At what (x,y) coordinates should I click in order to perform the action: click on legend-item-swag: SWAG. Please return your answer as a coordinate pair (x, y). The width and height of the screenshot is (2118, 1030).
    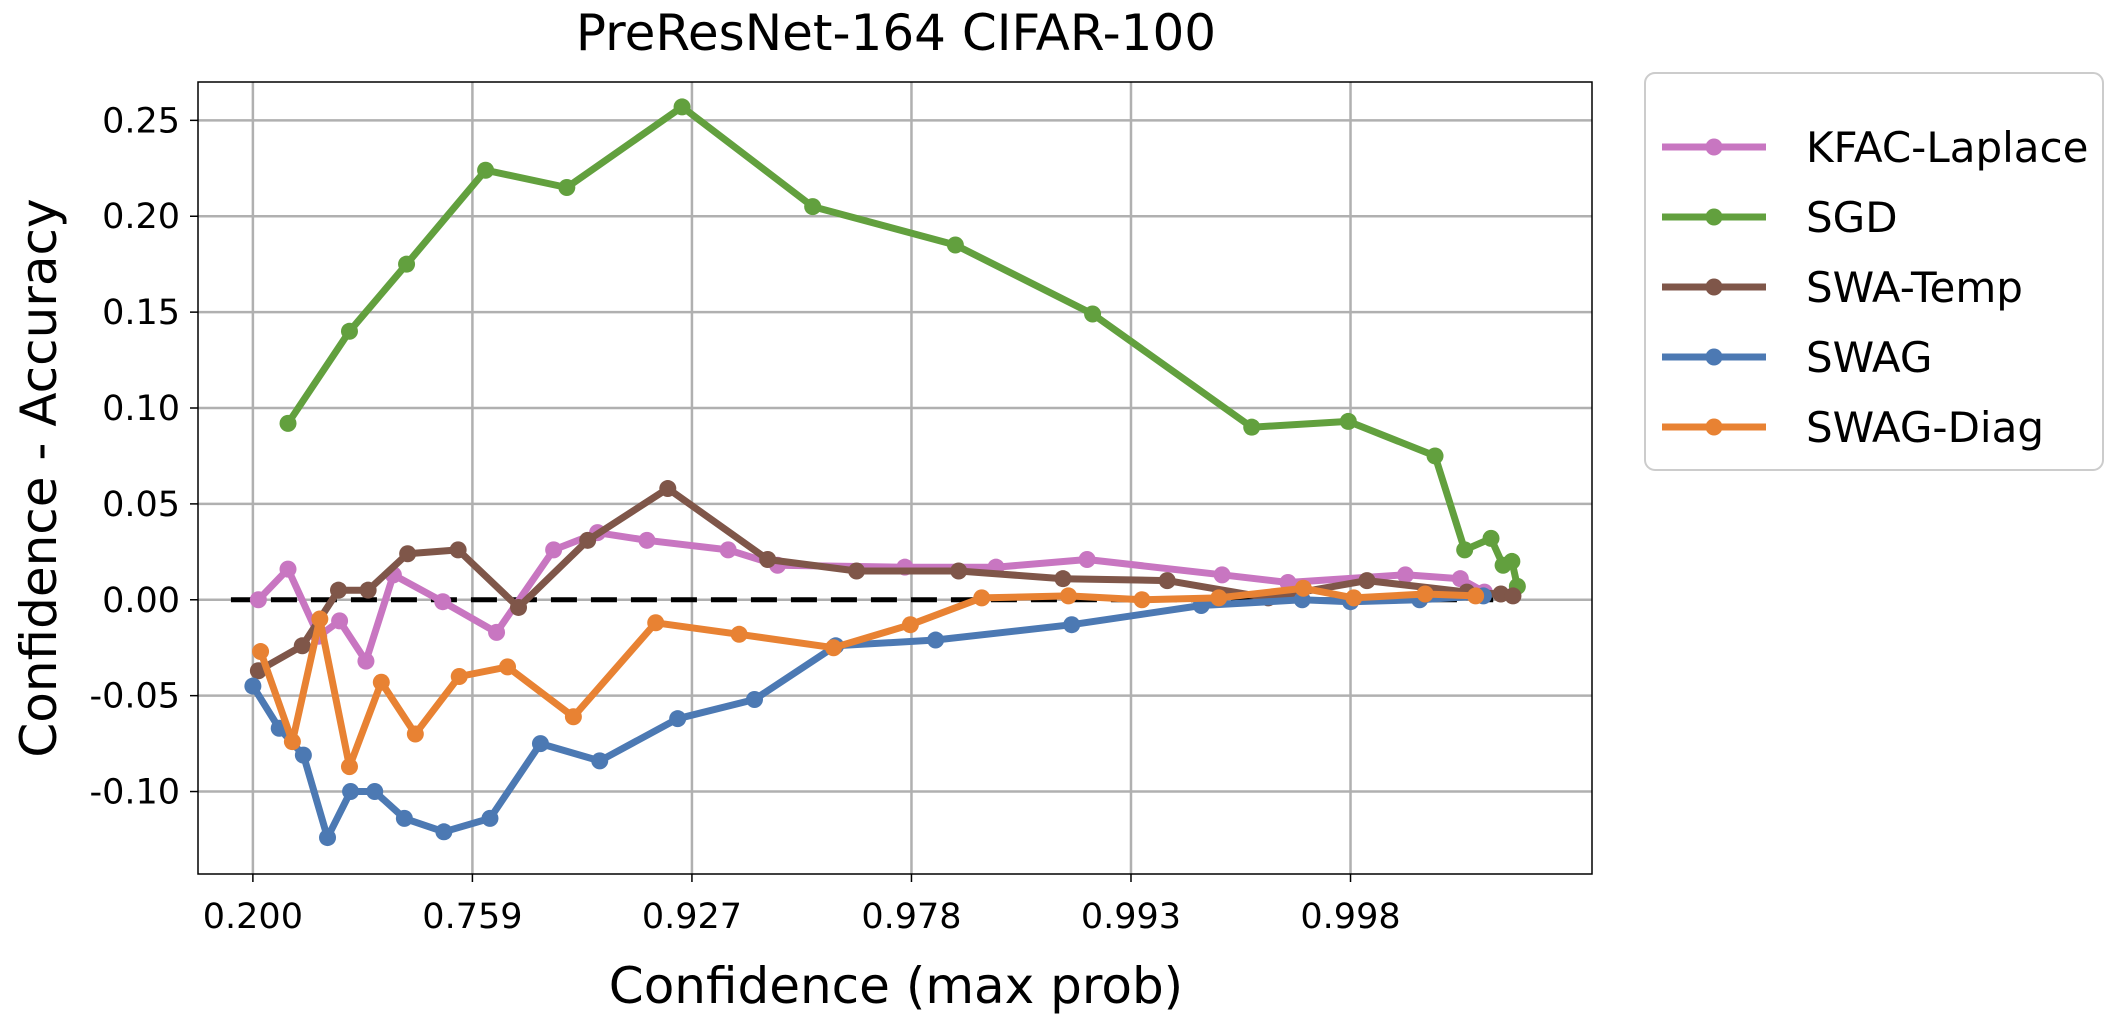
    Looking at the image, I should click on (1797, 357).